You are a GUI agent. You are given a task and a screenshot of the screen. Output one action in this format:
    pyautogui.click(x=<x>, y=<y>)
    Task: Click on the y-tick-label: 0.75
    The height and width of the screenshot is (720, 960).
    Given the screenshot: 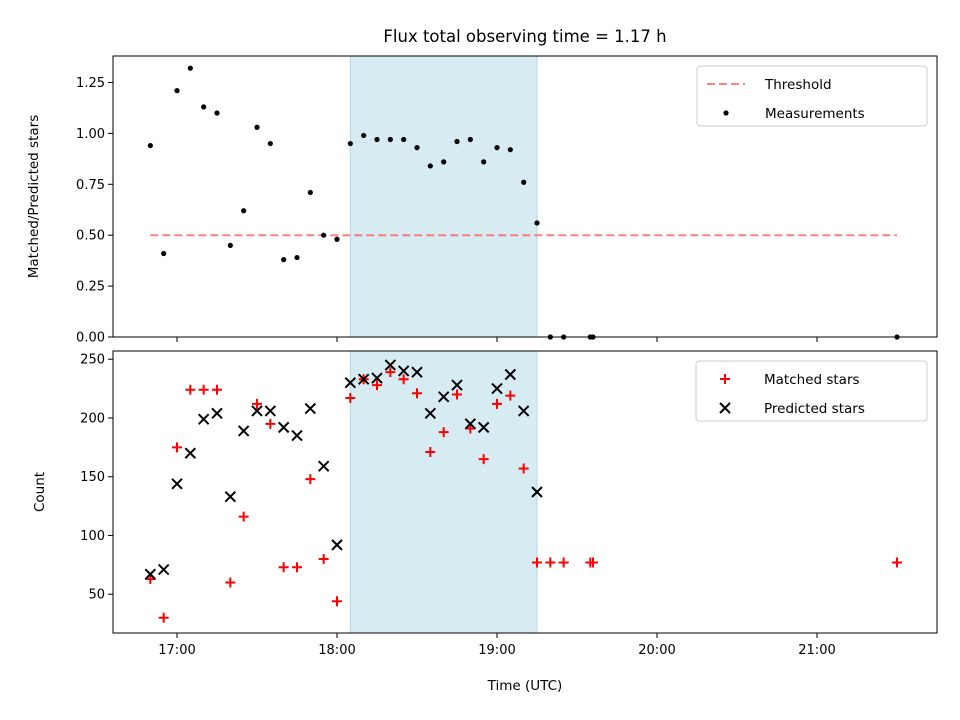 What is the action you would take?
    pyautogui.click(x=90, y=185)
    